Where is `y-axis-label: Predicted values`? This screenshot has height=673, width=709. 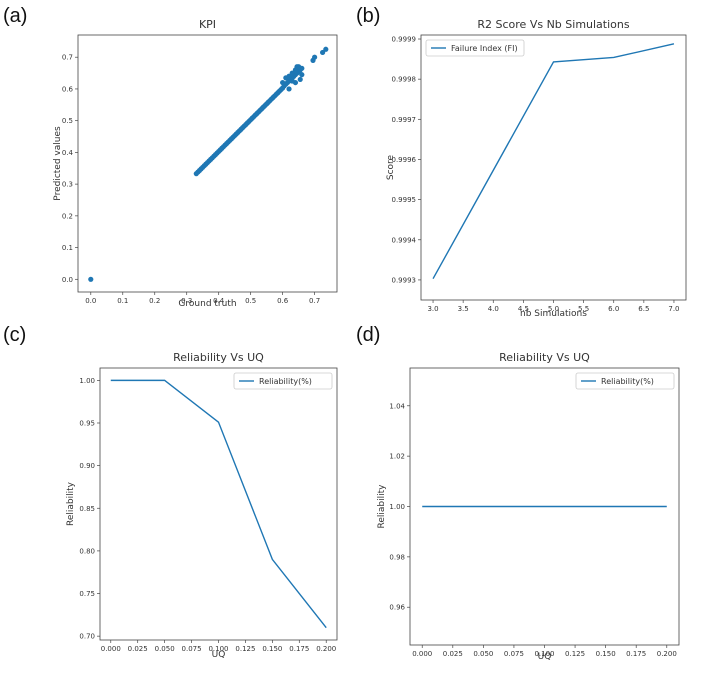
y-axis-label: Predicted values is located at coordinates (58, 163).